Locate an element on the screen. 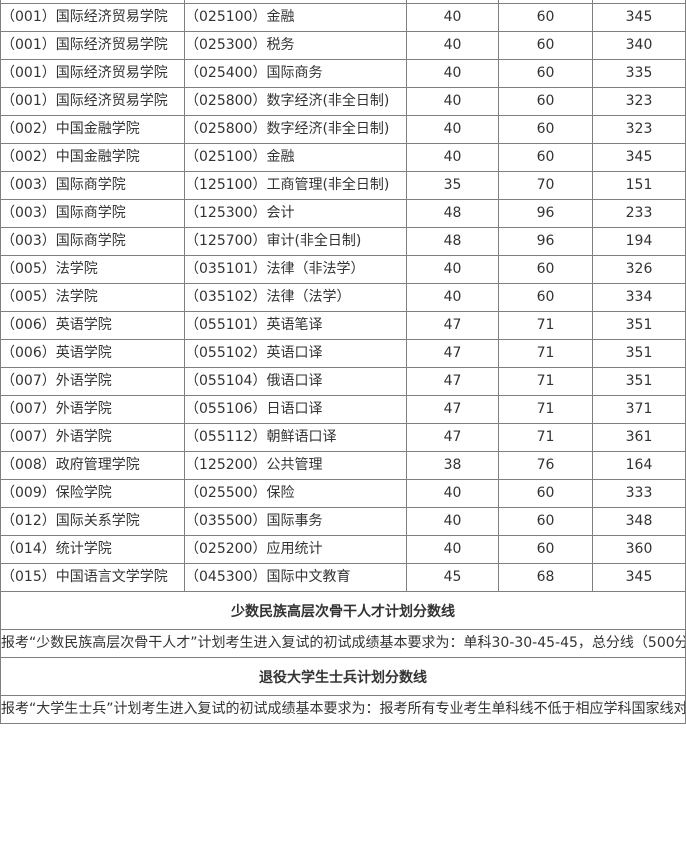 Image resolution: width=686 pixels, height=841 pixels. minority-plan-title: 少数民族高层次骨干人才计划分数线 is located at coordinates (343, 610).